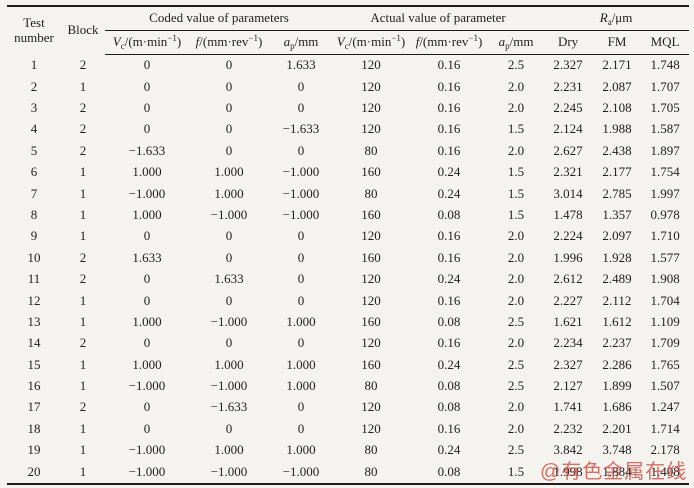 This screenshot has width=694, height=488. I want to click on f-exponent: −1, so click(253, 38).